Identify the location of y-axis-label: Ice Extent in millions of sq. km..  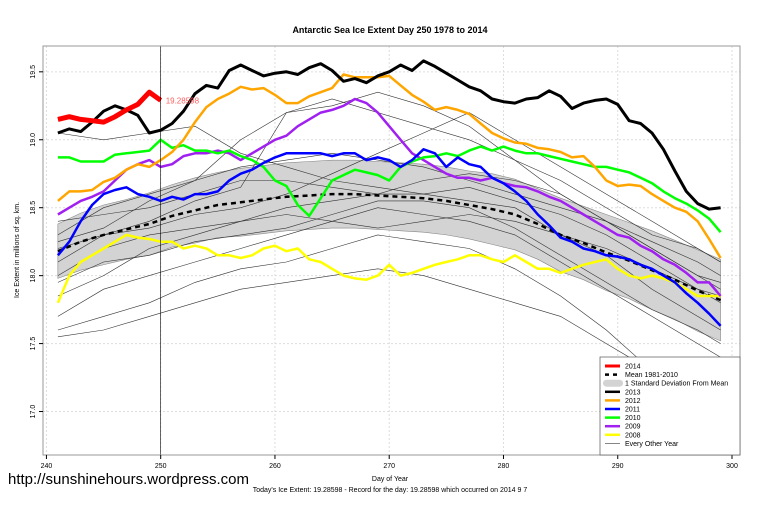
(17, 250).